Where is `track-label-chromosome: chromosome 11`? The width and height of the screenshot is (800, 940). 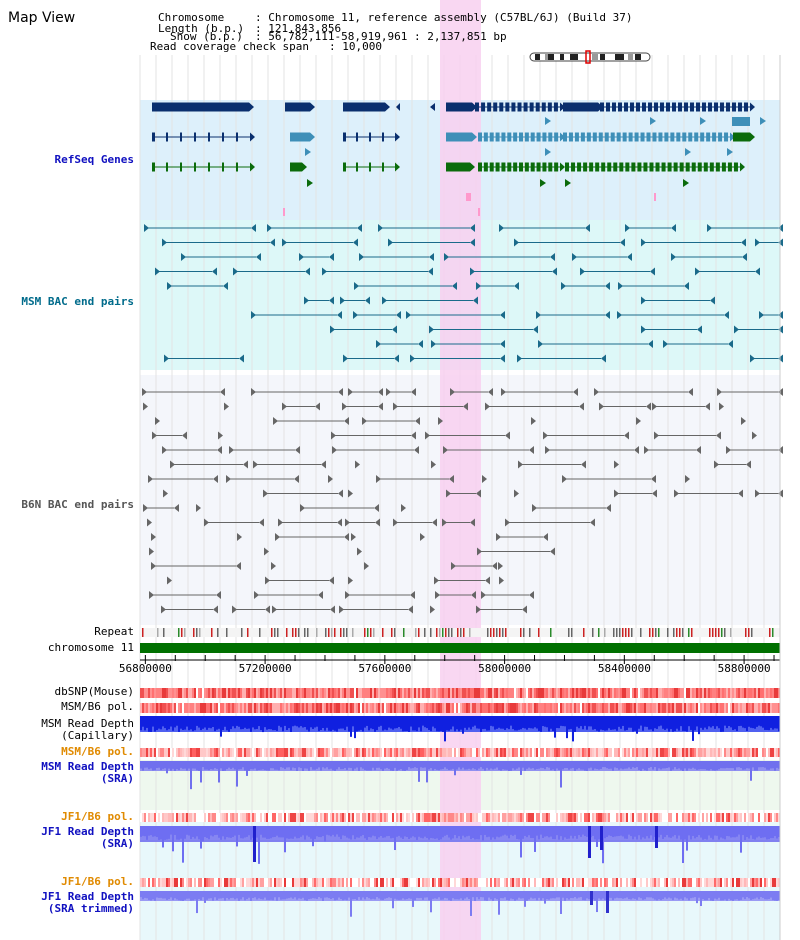 track-label-chromosome: chromosome 11 is located at coordinates (90, 647).